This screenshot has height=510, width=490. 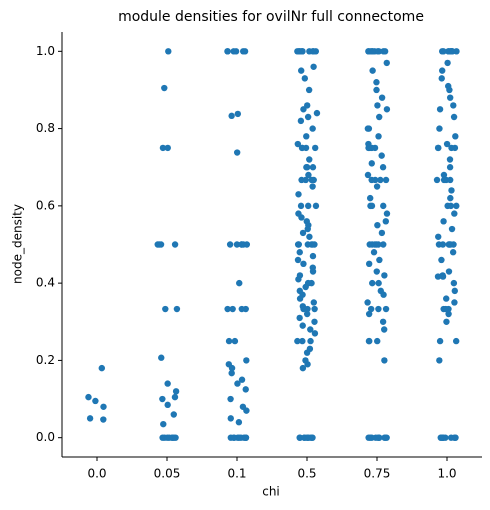 What do you see at coordinates (236, 474) in the screenshot?
I see `x-tick-label: 0.1` at bounding box center [236, 474].